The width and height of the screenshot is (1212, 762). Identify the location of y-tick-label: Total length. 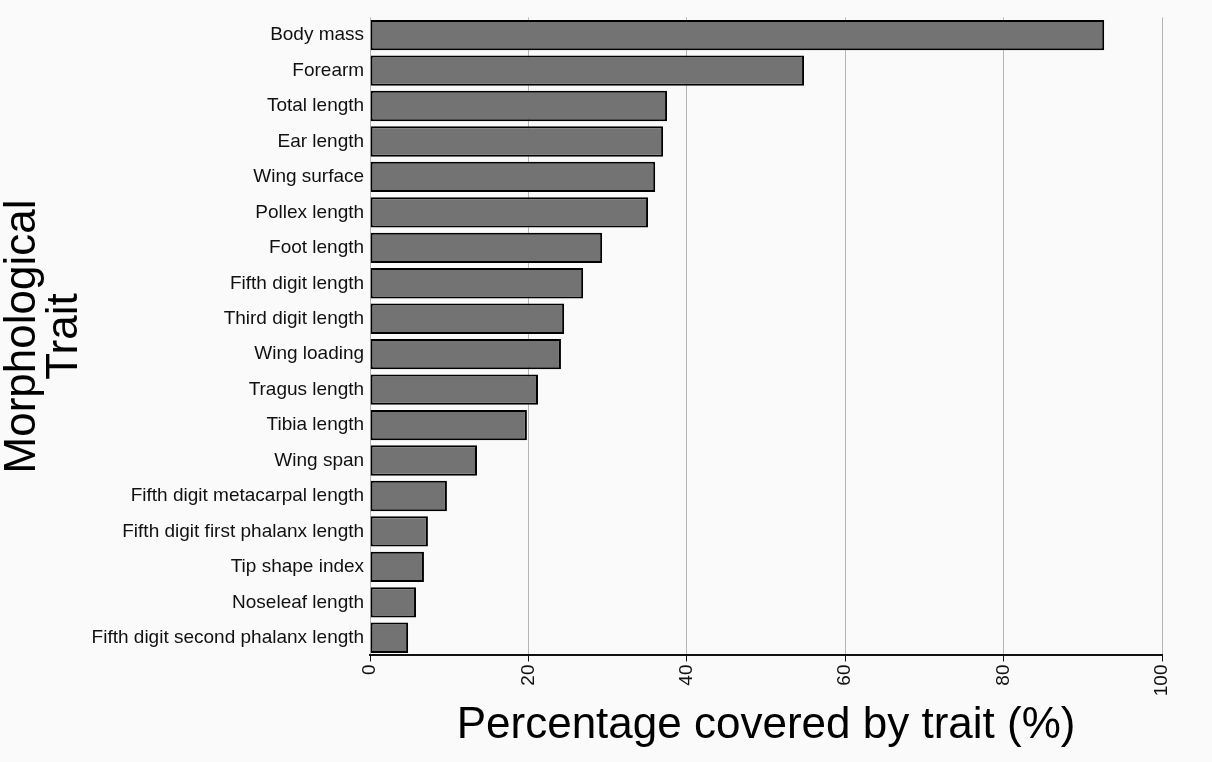
(315, 105).